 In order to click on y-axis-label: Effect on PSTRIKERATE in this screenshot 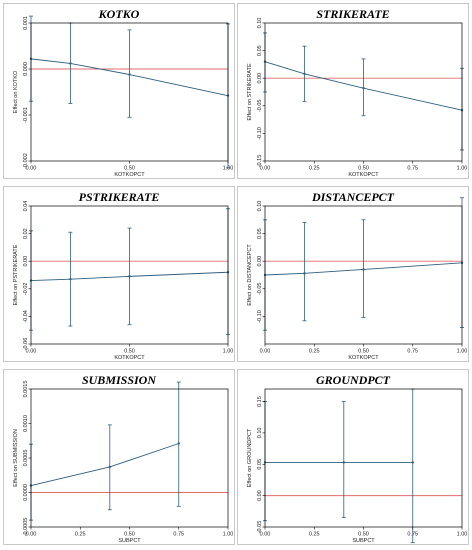, I will do `click(16, 274)`.